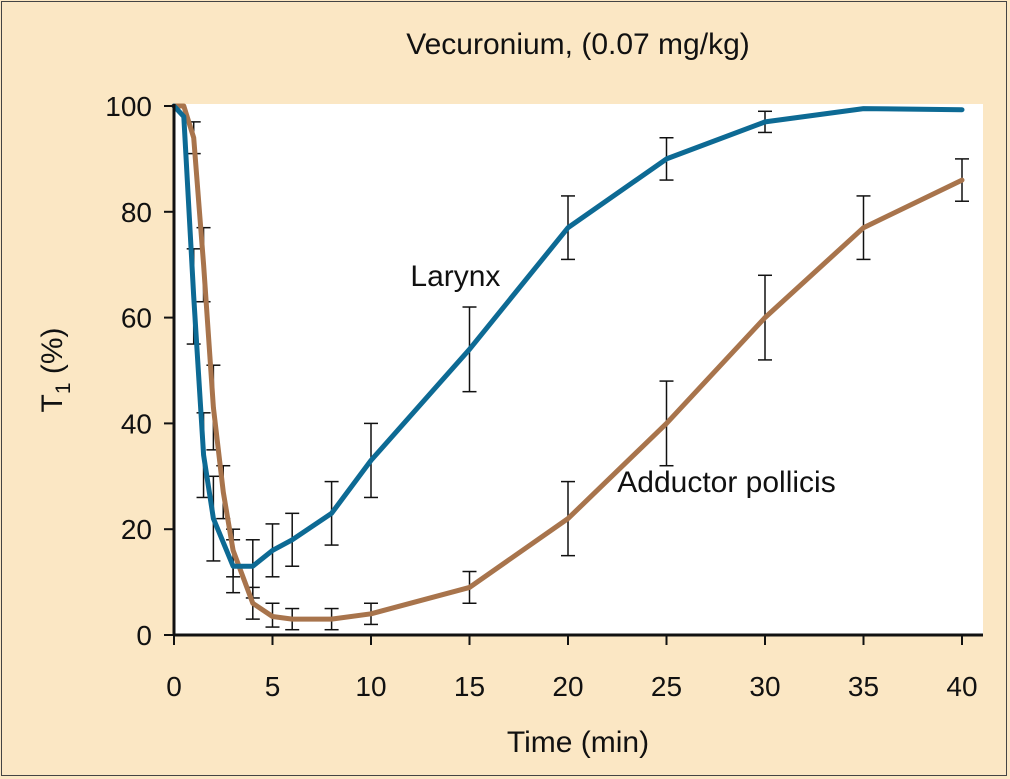  I want to click on y-tick-label: 20, so click(136, 529).